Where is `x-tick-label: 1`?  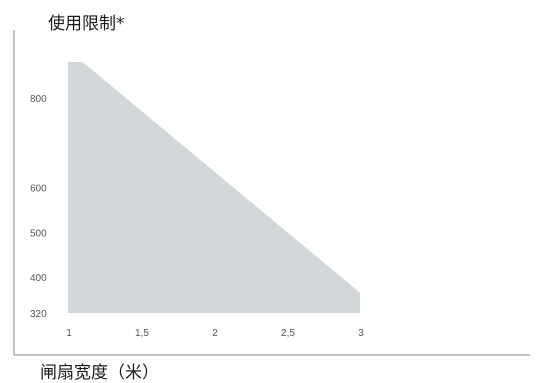
x-tick-label: 1 is located at coordinates (69, 333).